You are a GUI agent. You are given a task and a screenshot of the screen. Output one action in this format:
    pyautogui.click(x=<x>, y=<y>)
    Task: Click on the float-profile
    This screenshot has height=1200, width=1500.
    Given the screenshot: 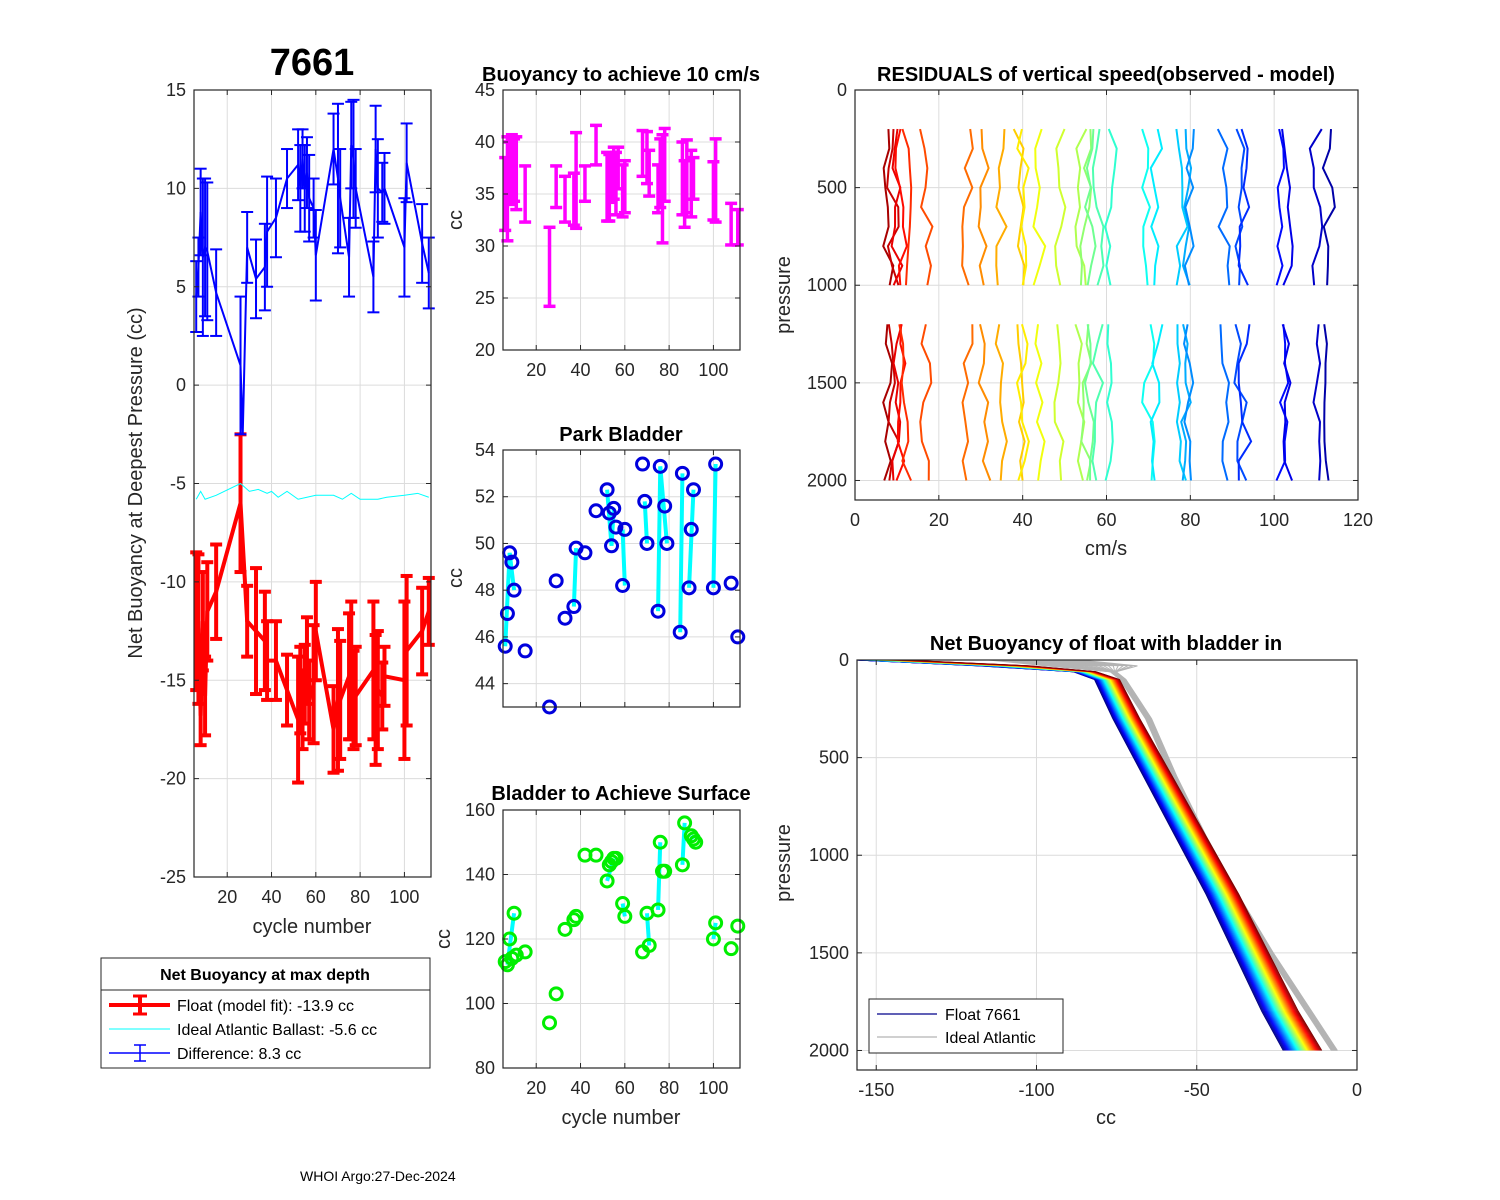 What is the action you would take?
    pyautogui.click(x=1112, y=855)
    